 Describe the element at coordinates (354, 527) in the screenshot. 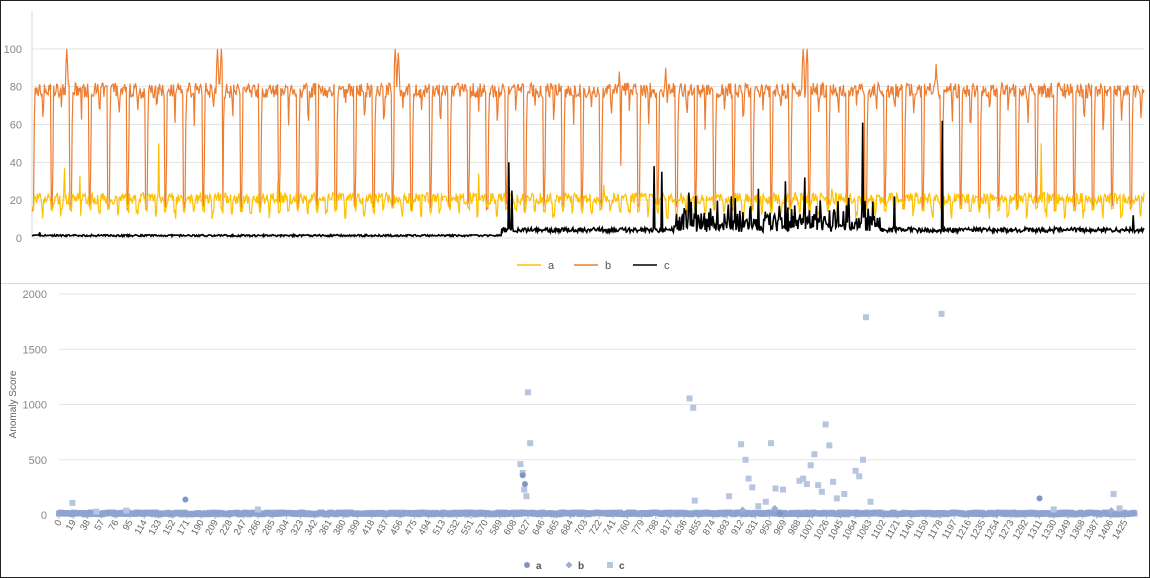

I see `x-tick-label: 399` at that location.